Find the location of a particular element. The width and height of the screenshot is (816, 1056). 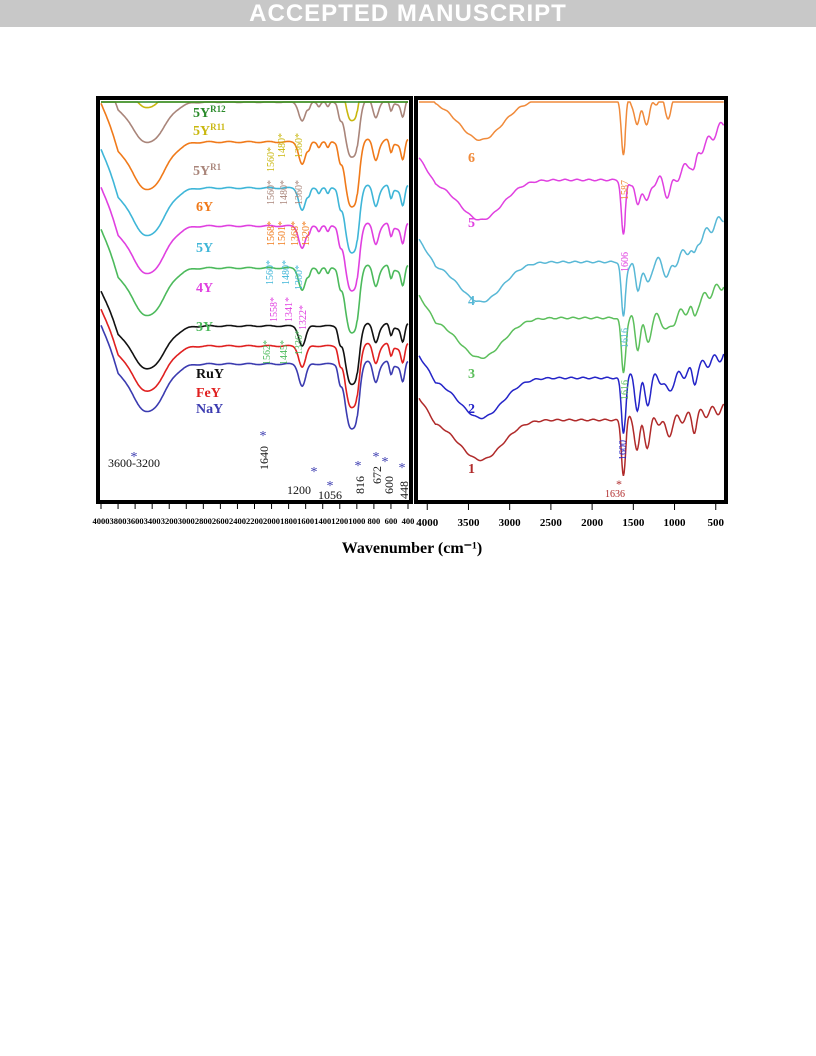

left-series-label-9: 5YR11 is located at coordinates (209, 130).